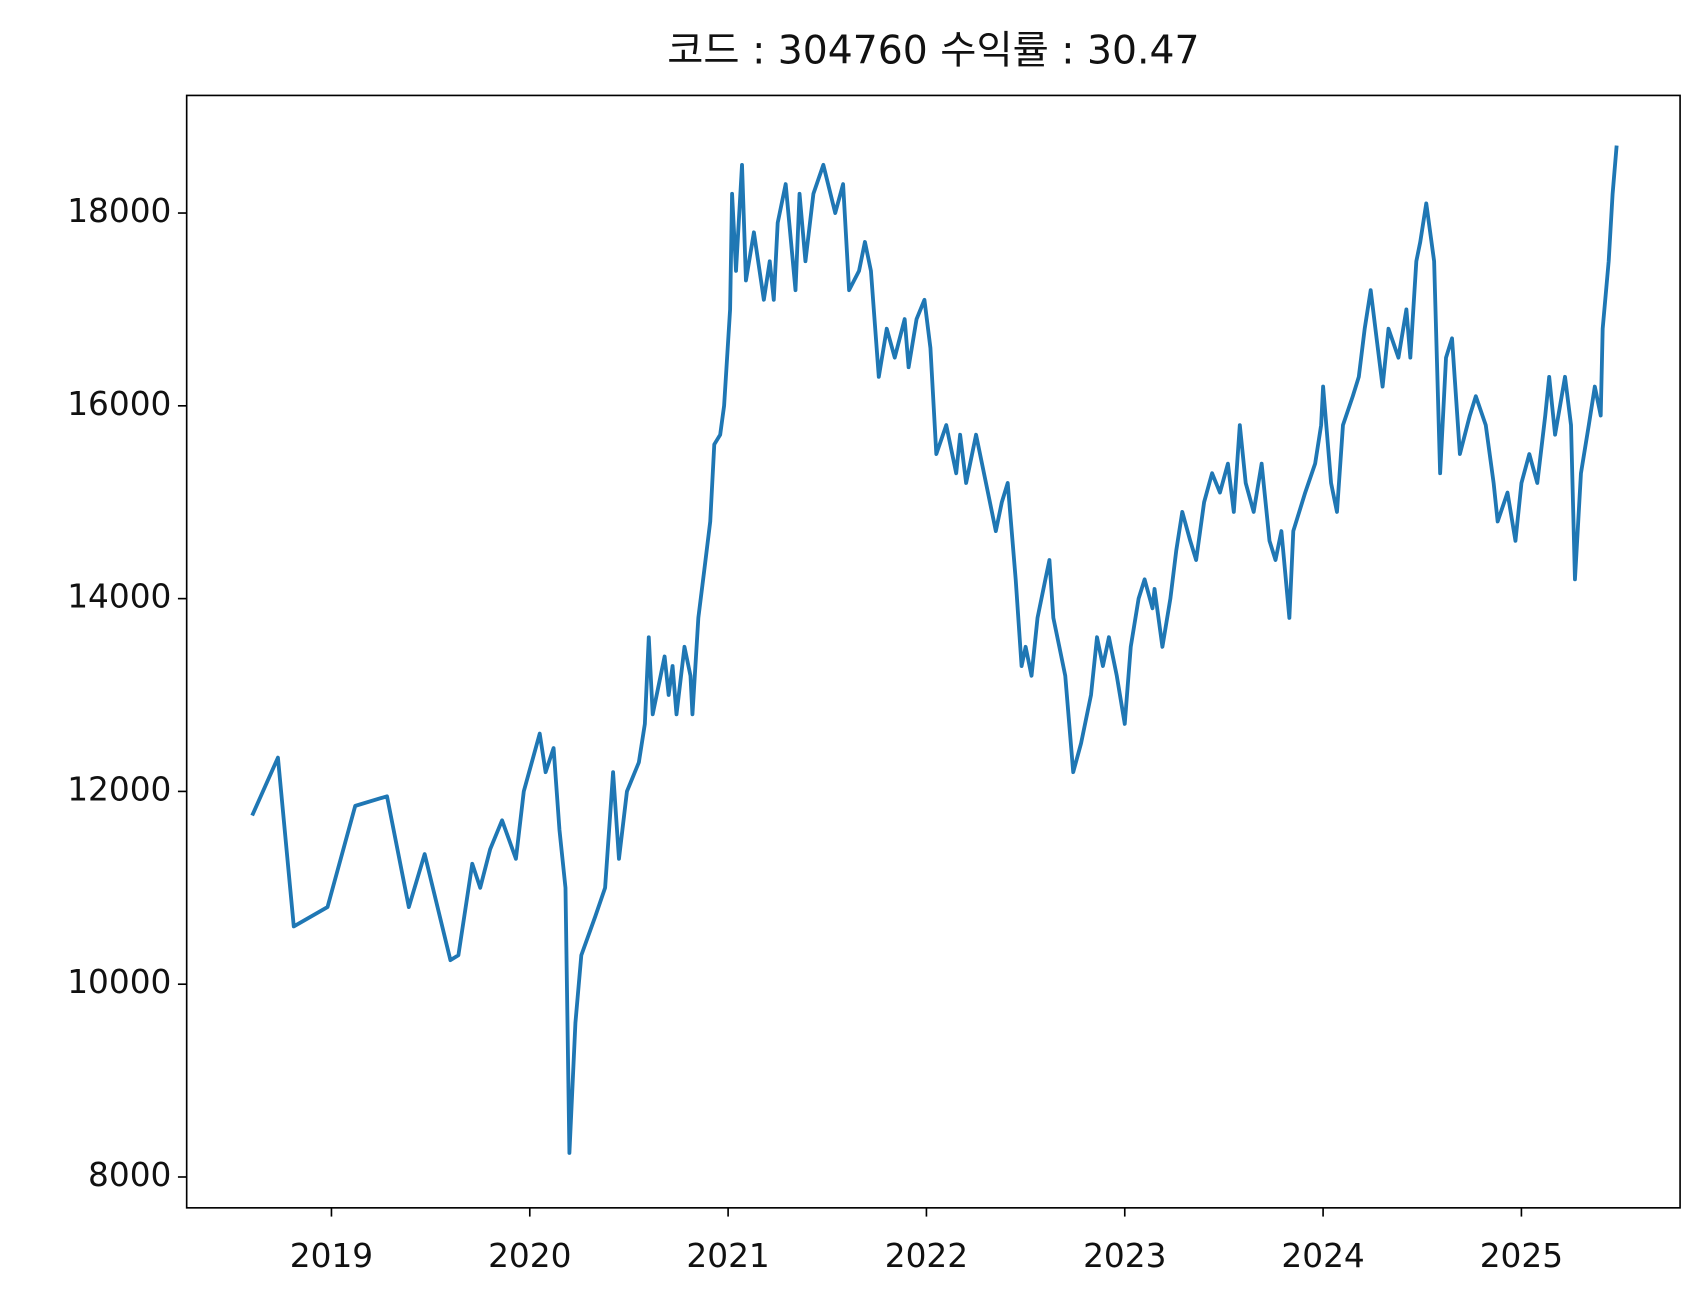  What do you see at coordinates (119, 211) in the screenshot?
I see `y-tick-label: 18000` at bounding box center [119, 211].